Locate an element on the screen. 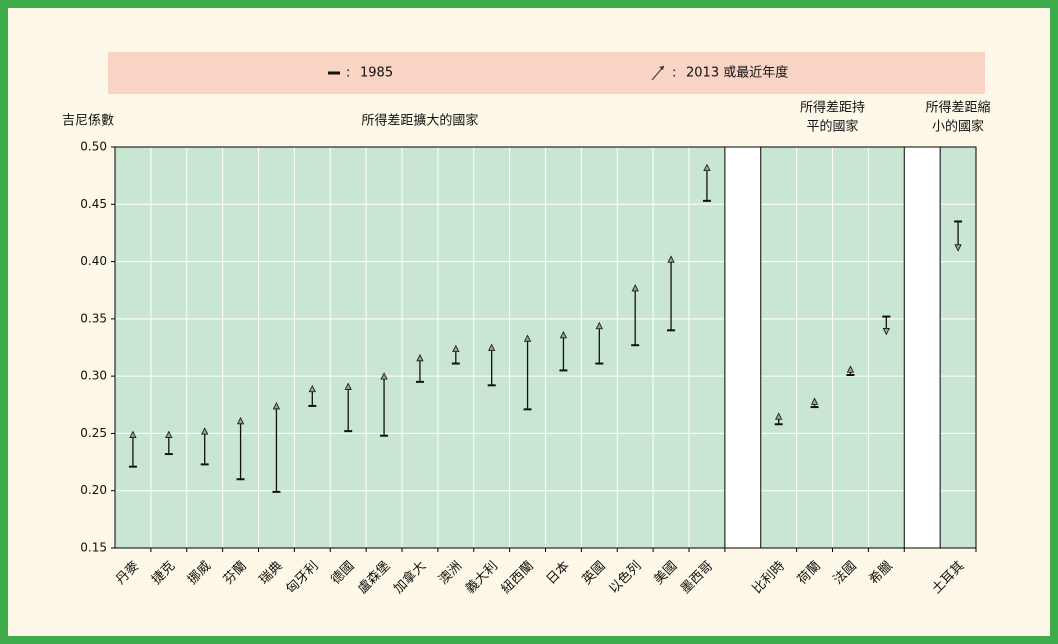 This screenshot has height=644, width=1058. y-tick-label: 0.35 is located at coordinates (93, 318).